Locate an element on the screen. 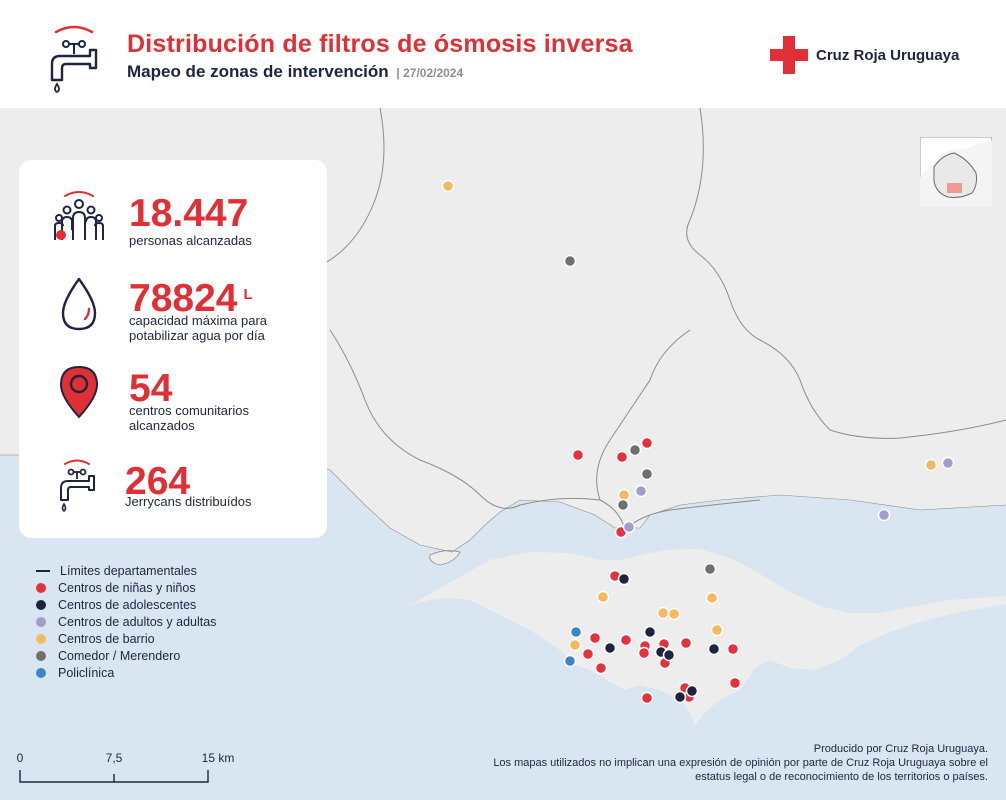  stat-value: 264 is located at coordinates (158, 481).